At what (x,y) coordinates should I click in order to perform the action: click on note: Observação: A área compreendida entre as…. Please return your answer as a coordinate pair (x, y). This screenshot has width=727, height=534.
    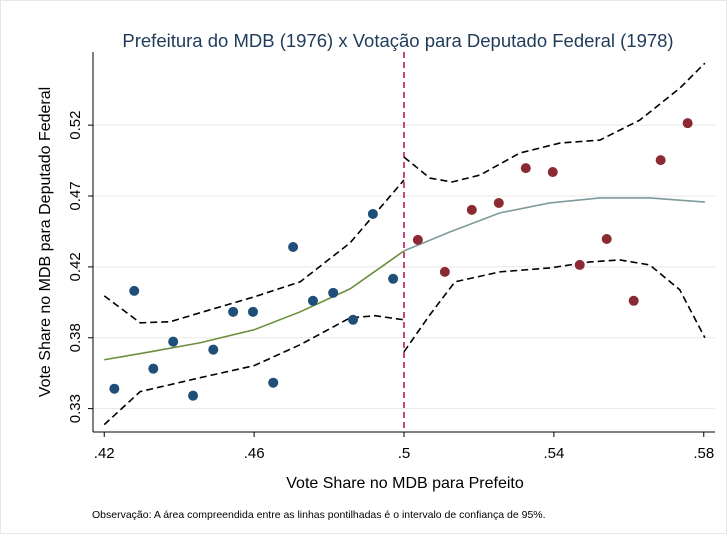
    Looking at the image, I should click on (319, 515).